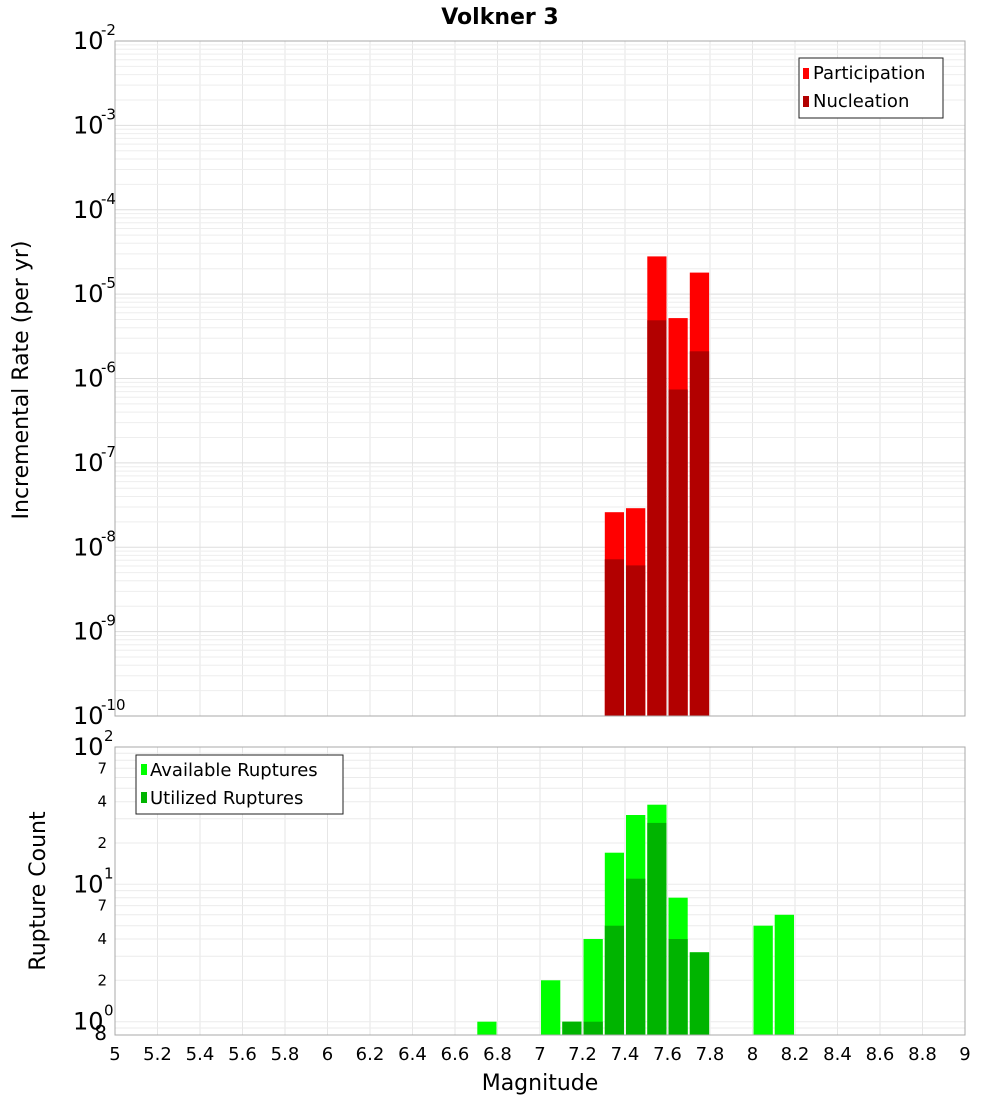 This screenshot has width=1000, height=1100. Describe the element at coordinates (667, 1054) in the screenshot. I see `x-tick-label: 7.6` at that location.